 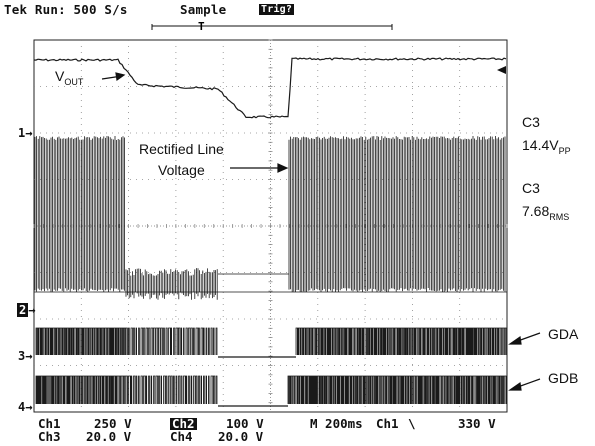 I want to click on ch4-scale: 20.0 V, so click(x=241, y=436).